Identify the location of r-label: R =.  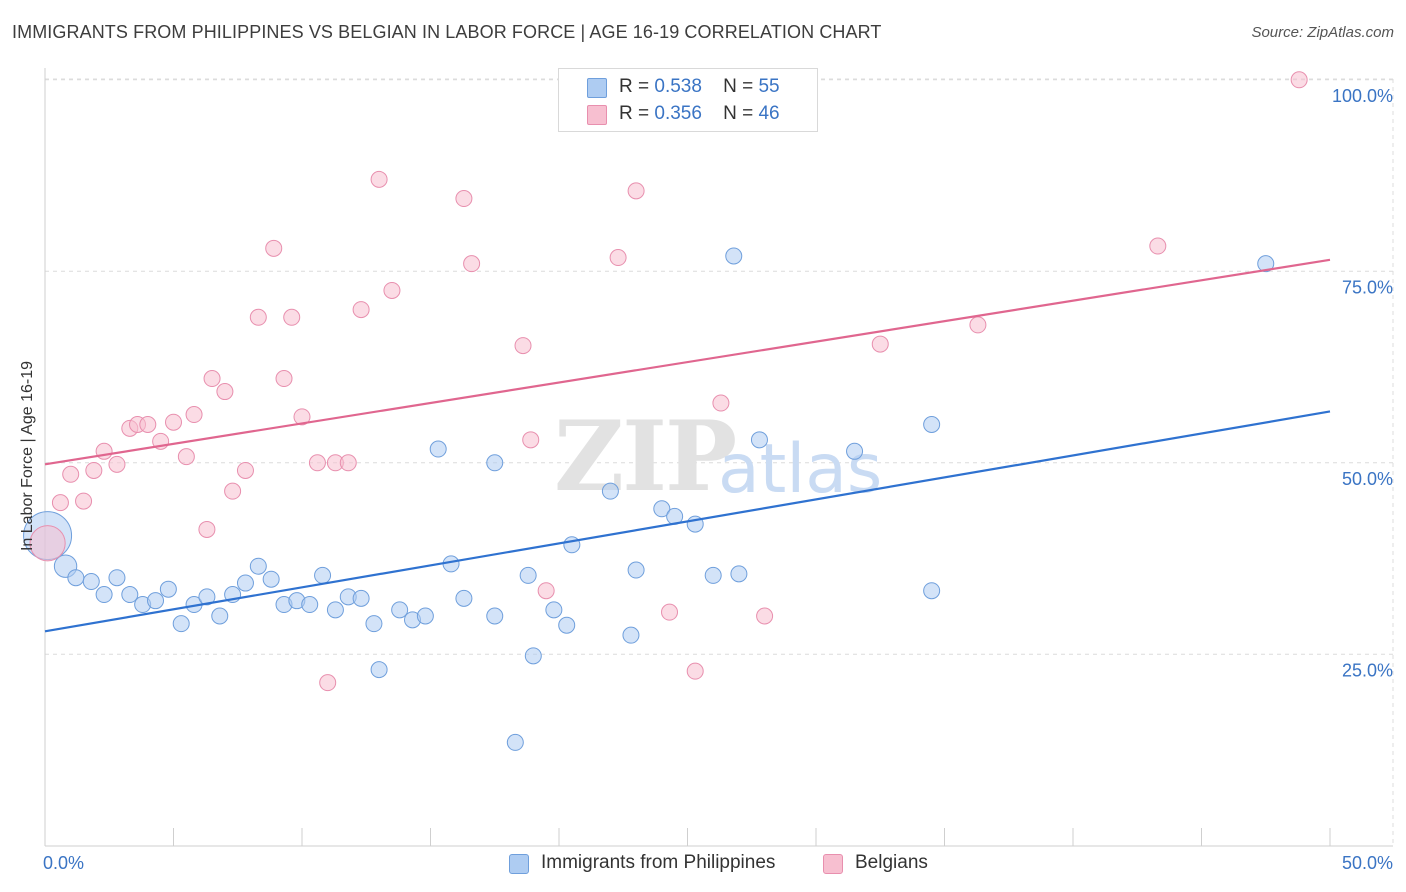
(634, 113).